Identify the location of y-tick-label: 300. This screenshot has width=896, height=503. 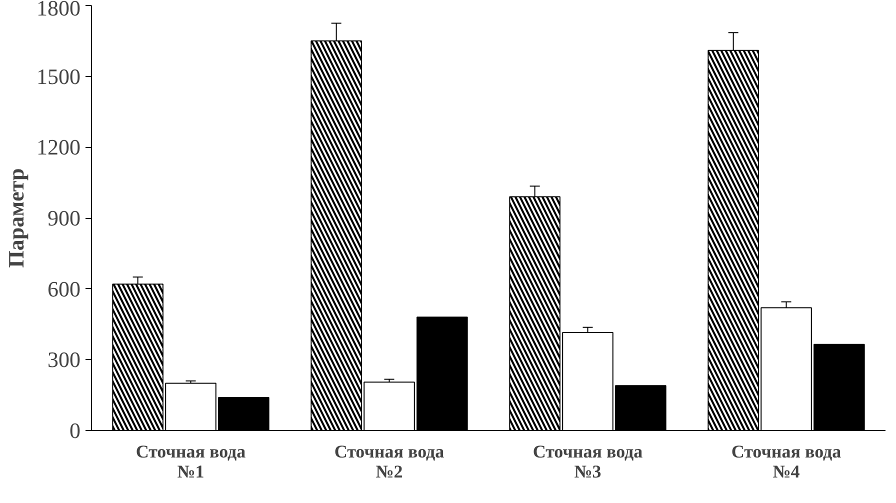
(64, 359).